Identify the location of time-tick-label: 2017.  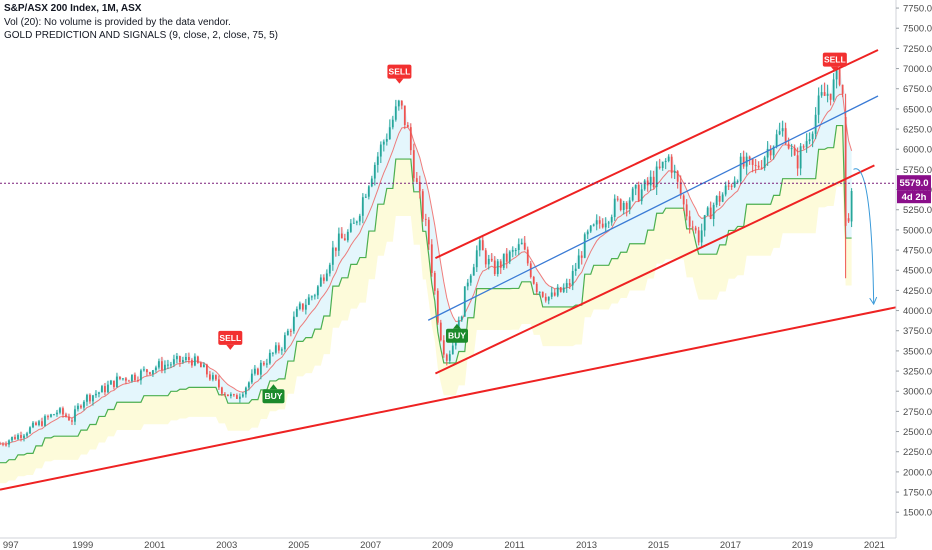
(730, 545).